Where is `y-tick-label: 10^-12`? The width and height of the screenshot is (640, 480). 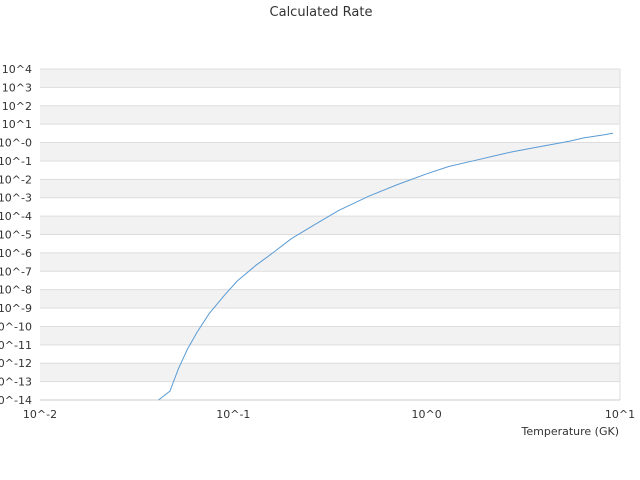 y-tick-label: 10^-12 is located at coordinates (16, 363).